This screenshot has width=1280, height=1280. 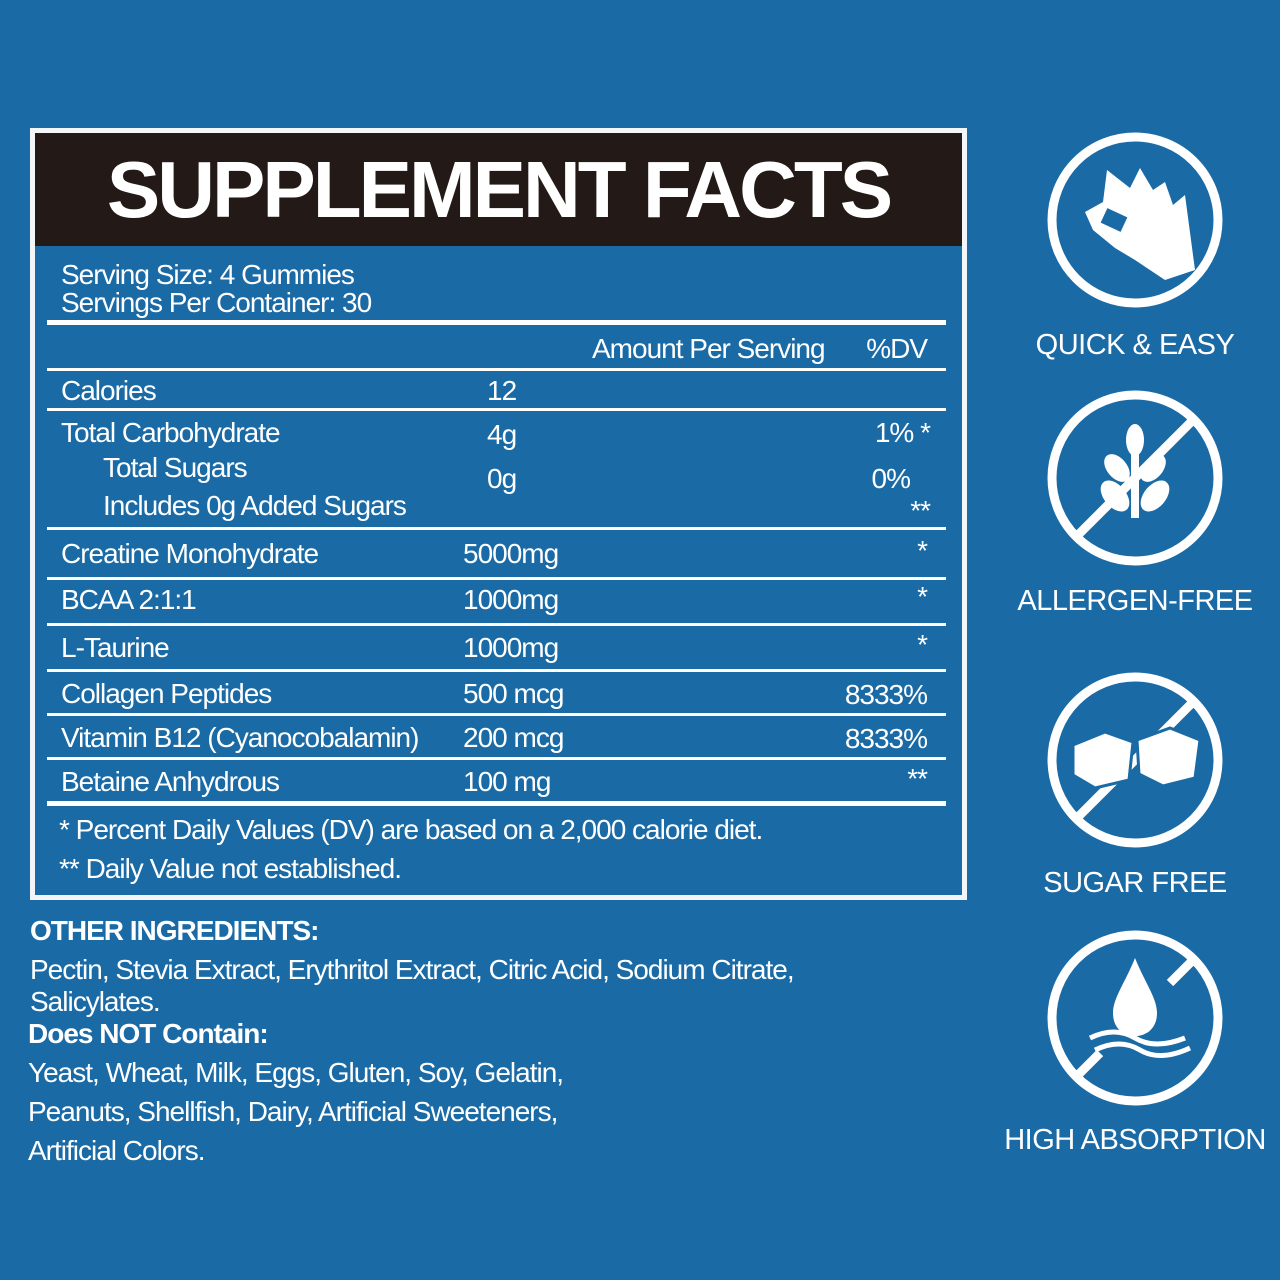 What do you see at coordinates (116, 1150) in the screenshot?
I see `not-contain-line: Artificial Colors.` at bounding box center [116, 1150].